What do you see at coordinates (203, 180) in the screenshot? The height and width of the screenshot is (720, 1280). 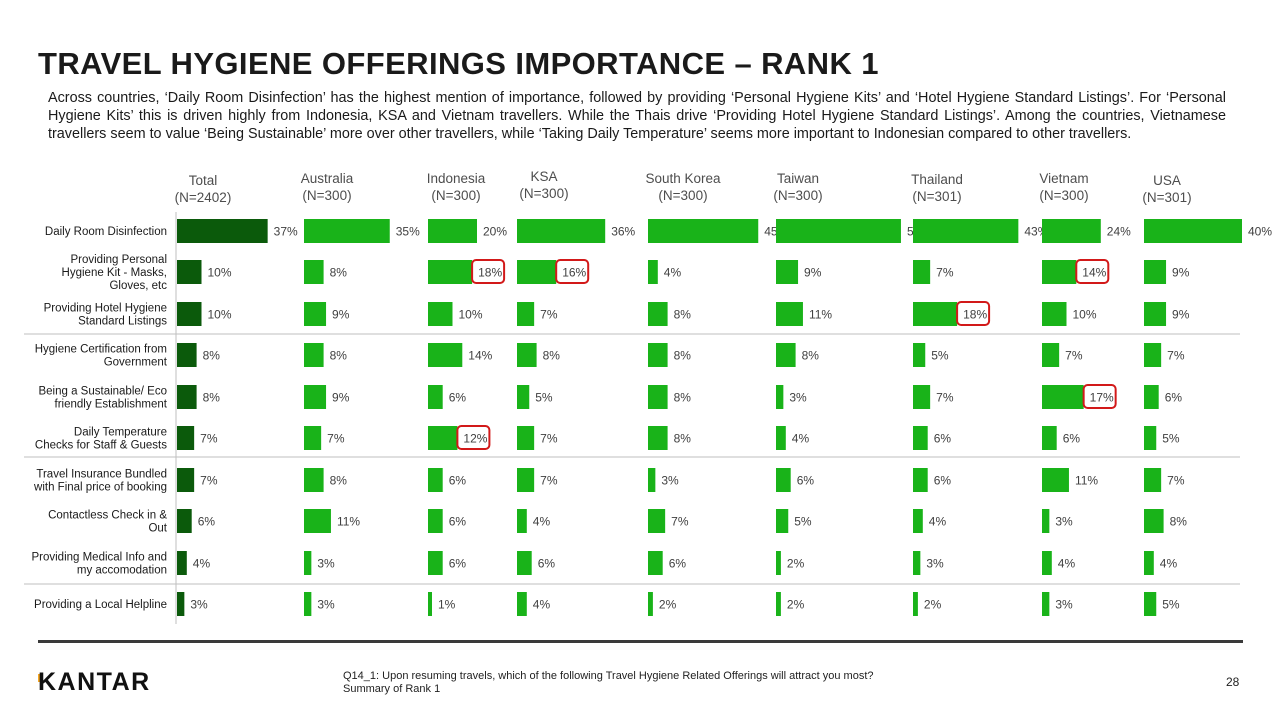 I see `series-header-total: Total` at bounding box center [203, 180].